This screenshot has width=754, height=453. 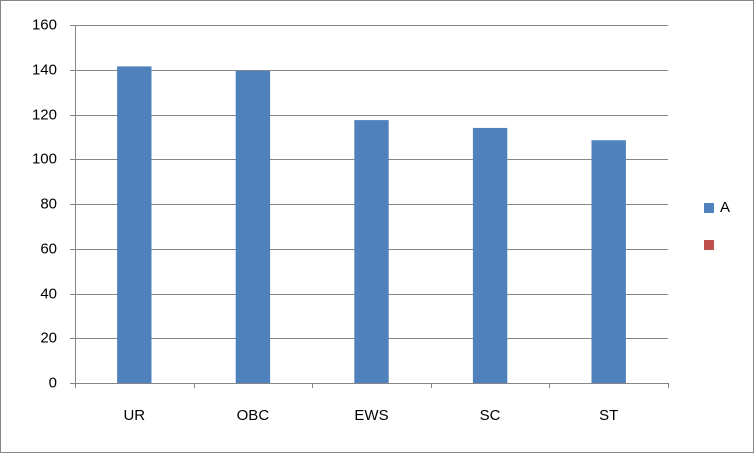 I want to click on x-tick-label: SC, so click(x=490, y=415).